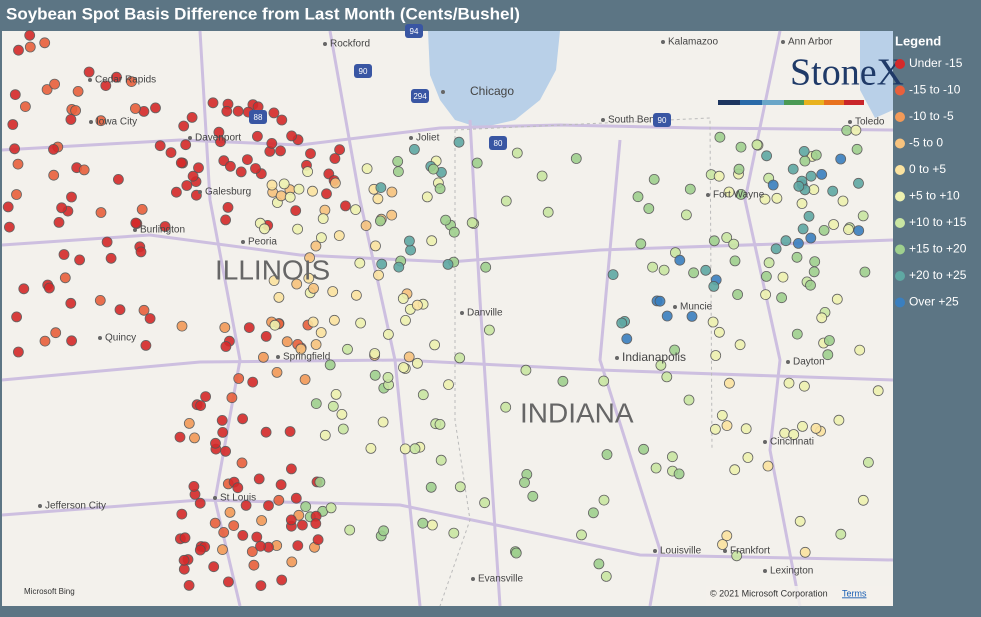 This screenshot has width=981, height=617. I want to click on highway-number: 90, so click(662, 120).